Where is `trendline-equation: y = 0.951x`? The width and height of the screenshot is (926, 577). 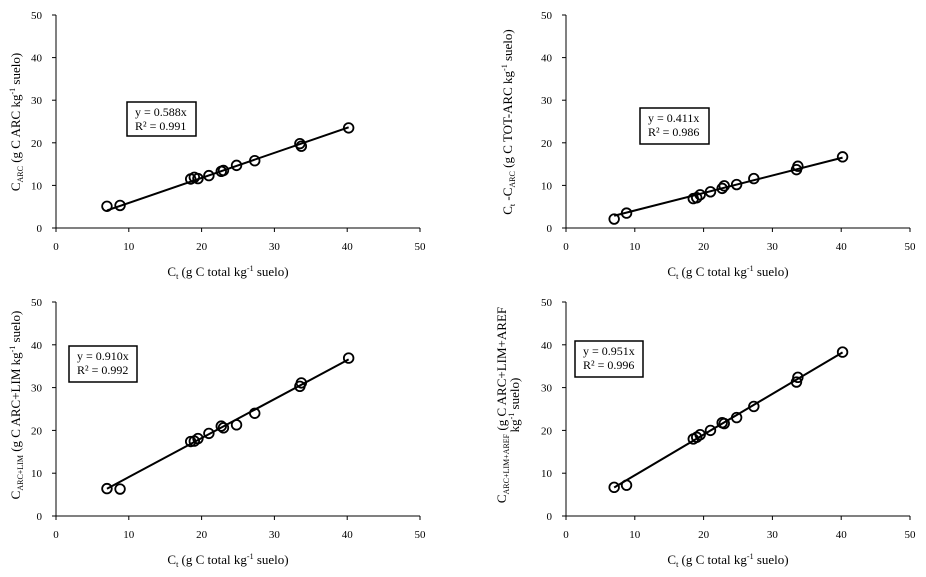 trendline-equation: y = 0.951x is located at coordinates (609, 351).